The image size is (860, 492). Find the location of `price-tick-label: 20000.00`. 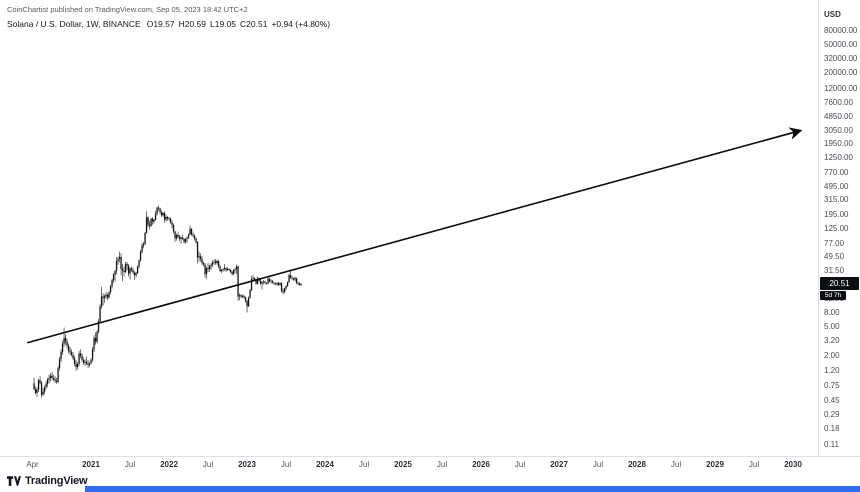

price-tick-label: 20000.00 is located at coordinates (841, 72).